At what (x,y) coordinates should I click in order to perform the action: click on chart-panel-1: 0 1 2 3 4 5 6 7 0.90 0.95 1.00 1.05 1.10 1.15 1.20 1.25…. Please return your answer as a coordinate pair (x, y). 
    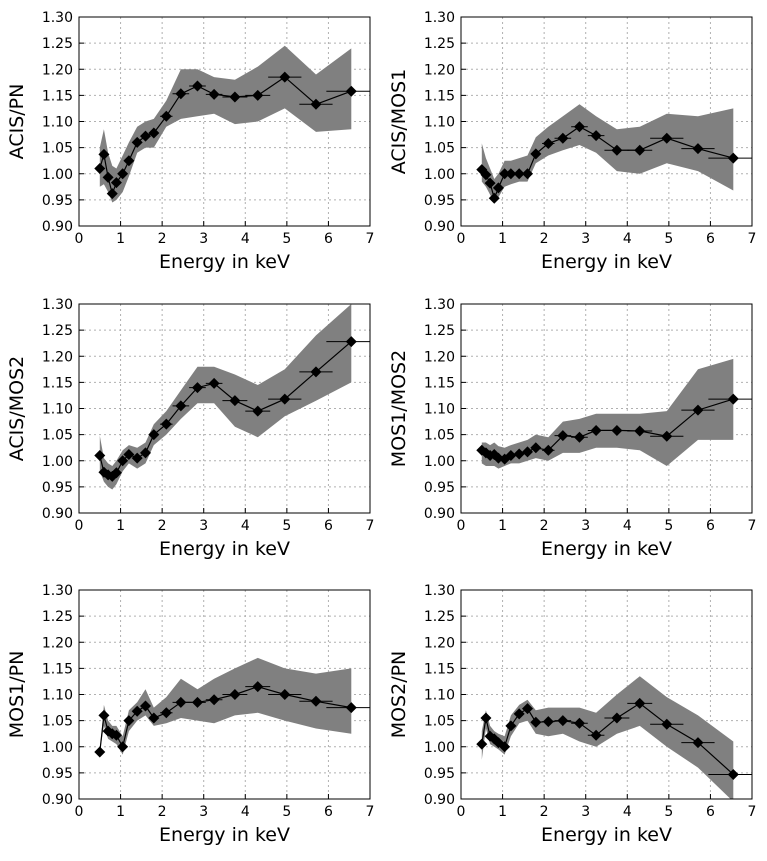
    Looking at the image, I should click on (190, 141).